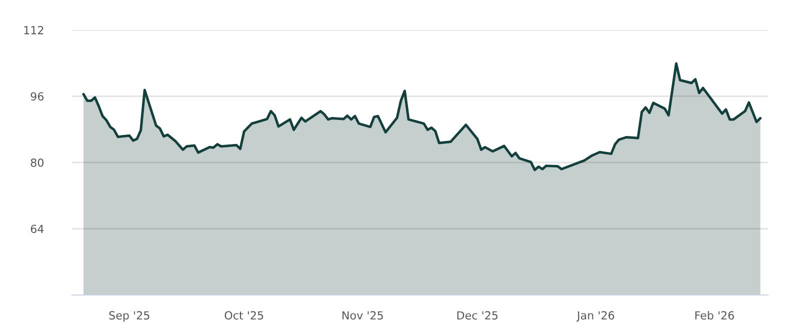  I want to click on x-tick-label: Nov '25, so click(362, 315).